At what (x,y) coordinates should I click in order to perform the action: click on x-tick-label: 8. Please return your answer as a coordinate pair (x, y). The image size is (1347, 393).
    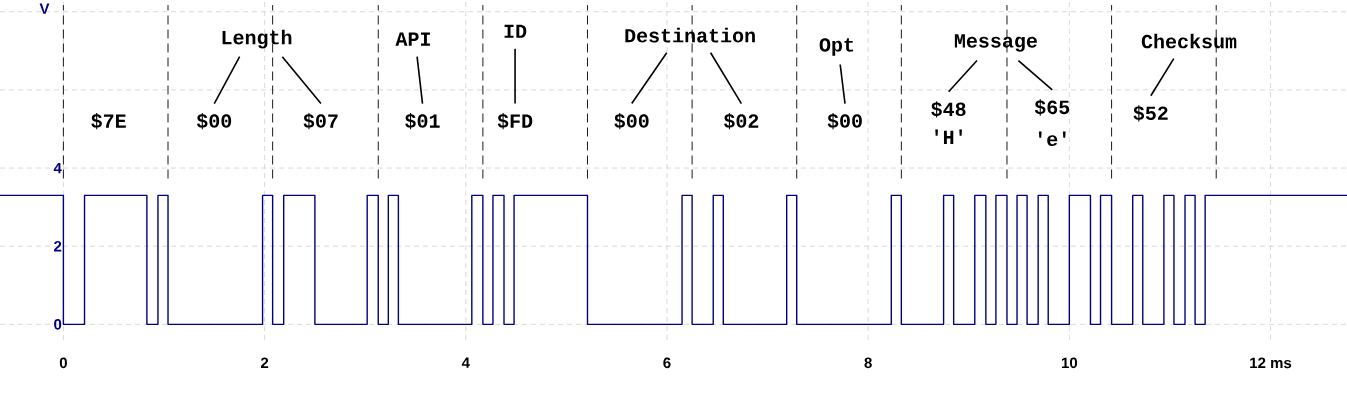
    Looking at the image, I should click on (868, 363).